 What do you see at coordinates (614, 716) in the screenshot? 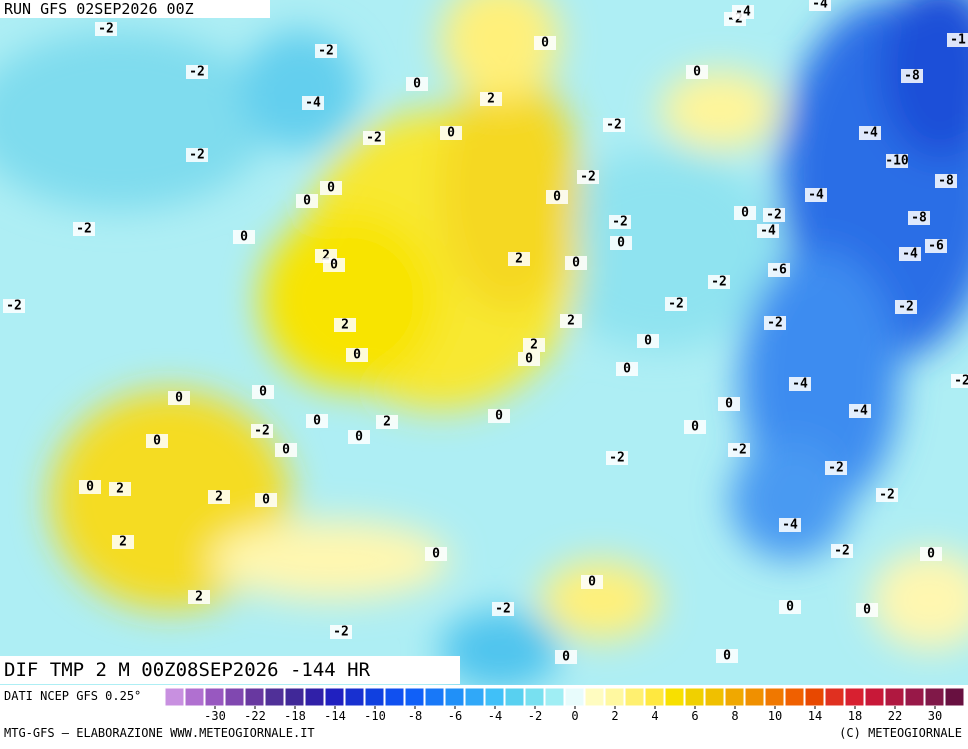
I see `colorbar-tick-label: 2` at bounding box center [614, 716].